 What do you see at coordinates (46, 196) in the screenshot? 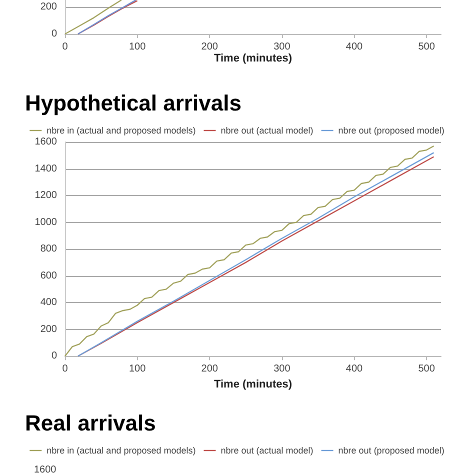
I see `y-tick-label: 1200` at bounding box center [46, 196].